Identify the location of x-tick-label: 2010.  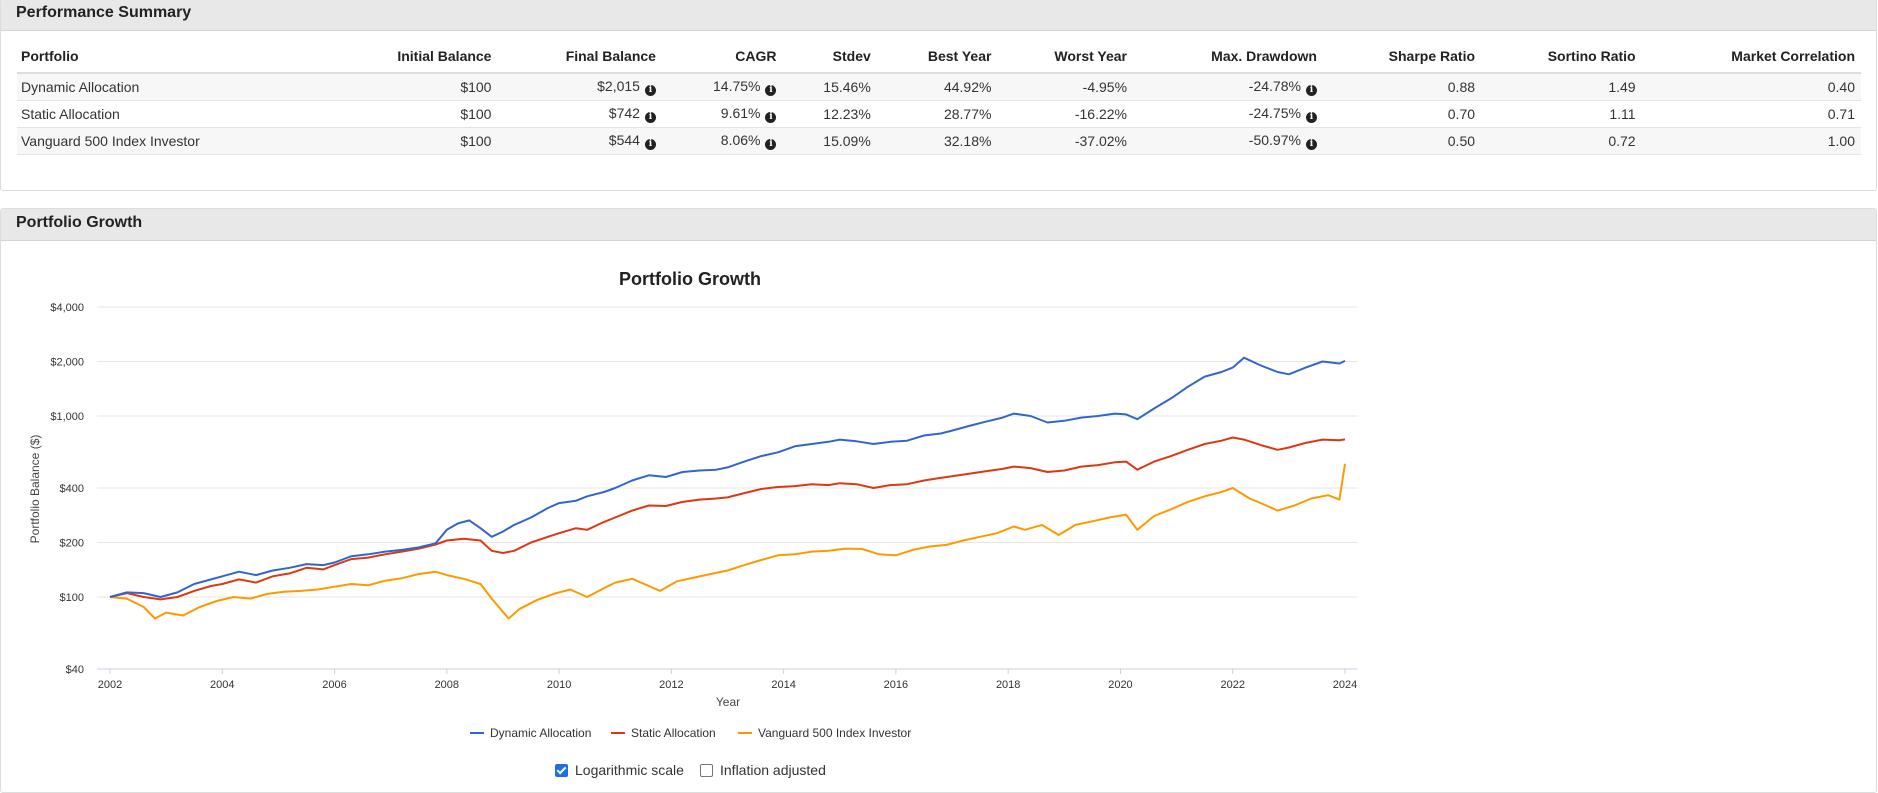
(559, 685).